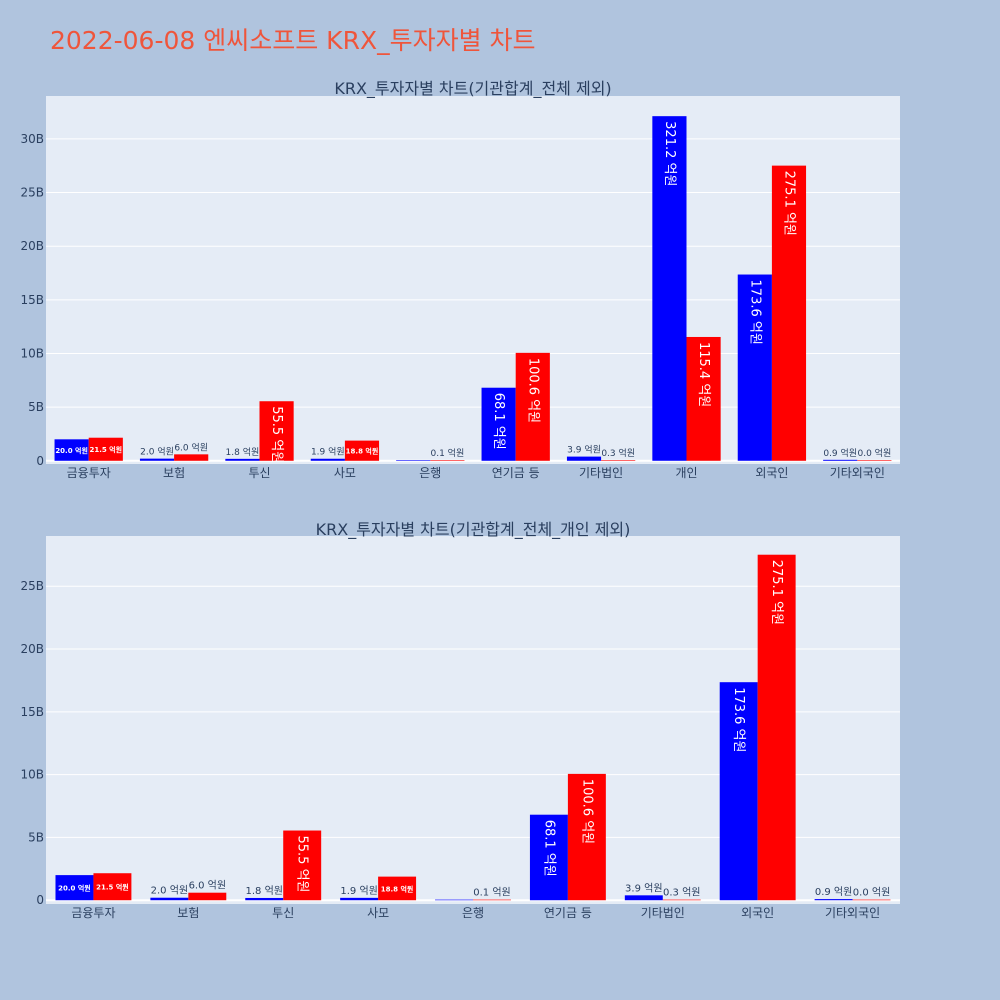 Image resolution: width=1000 pixels, height=1000 pixels. I want to click on y-tick-label: 15B, so click(32, 712).